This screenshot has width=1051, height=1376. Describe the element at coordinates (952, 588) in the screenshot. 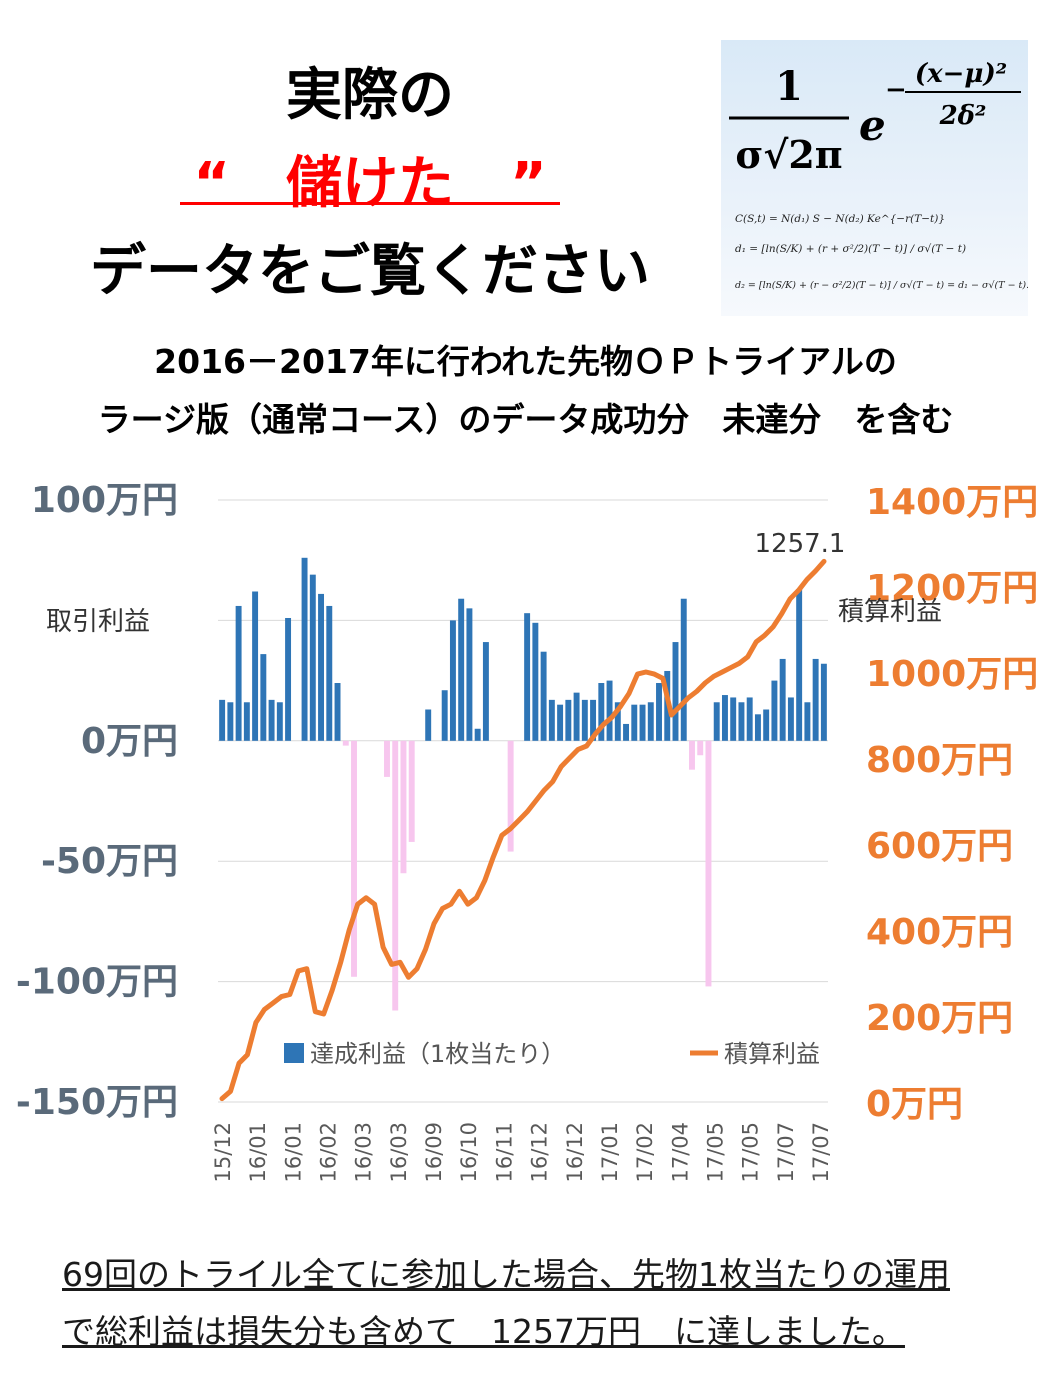

I see `right-axis-tick-label: 1200万円` at that location.